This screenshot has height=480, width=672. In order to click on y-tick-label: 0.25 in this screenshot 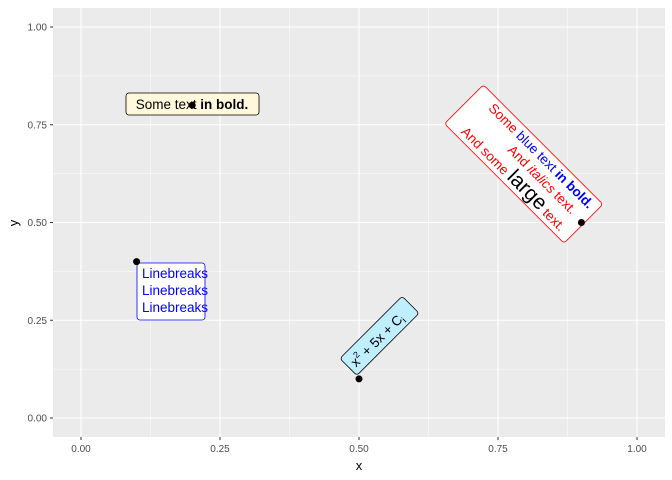, I will do `click(38, 321)`.